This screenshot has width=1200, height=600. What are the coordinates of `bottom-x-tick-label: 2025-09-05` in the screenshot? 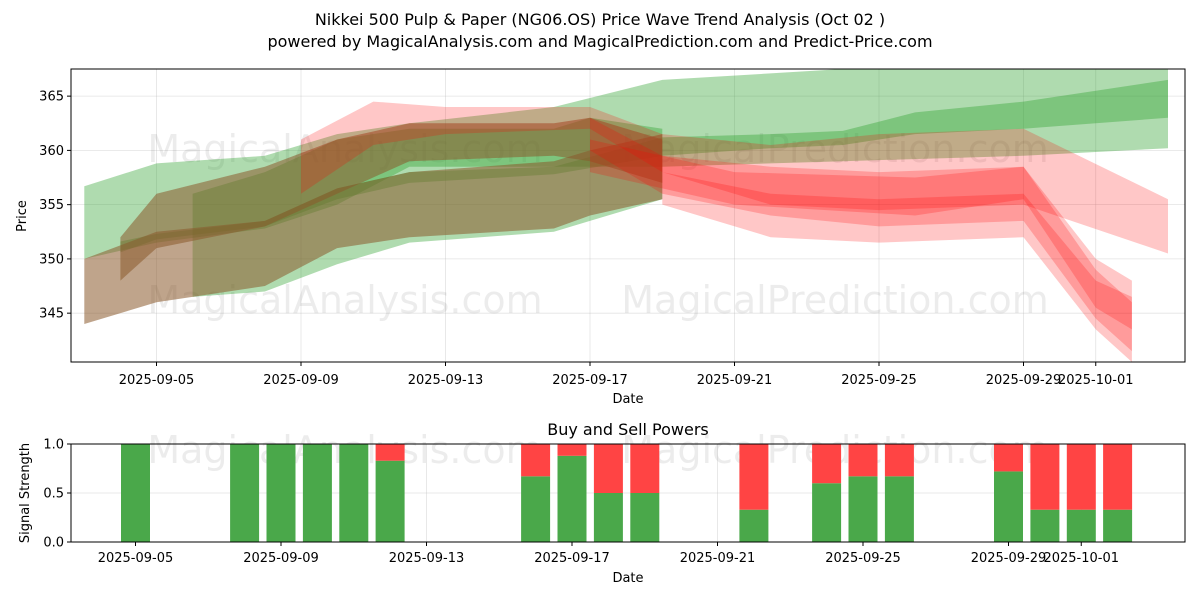 It's located at (136, 558).